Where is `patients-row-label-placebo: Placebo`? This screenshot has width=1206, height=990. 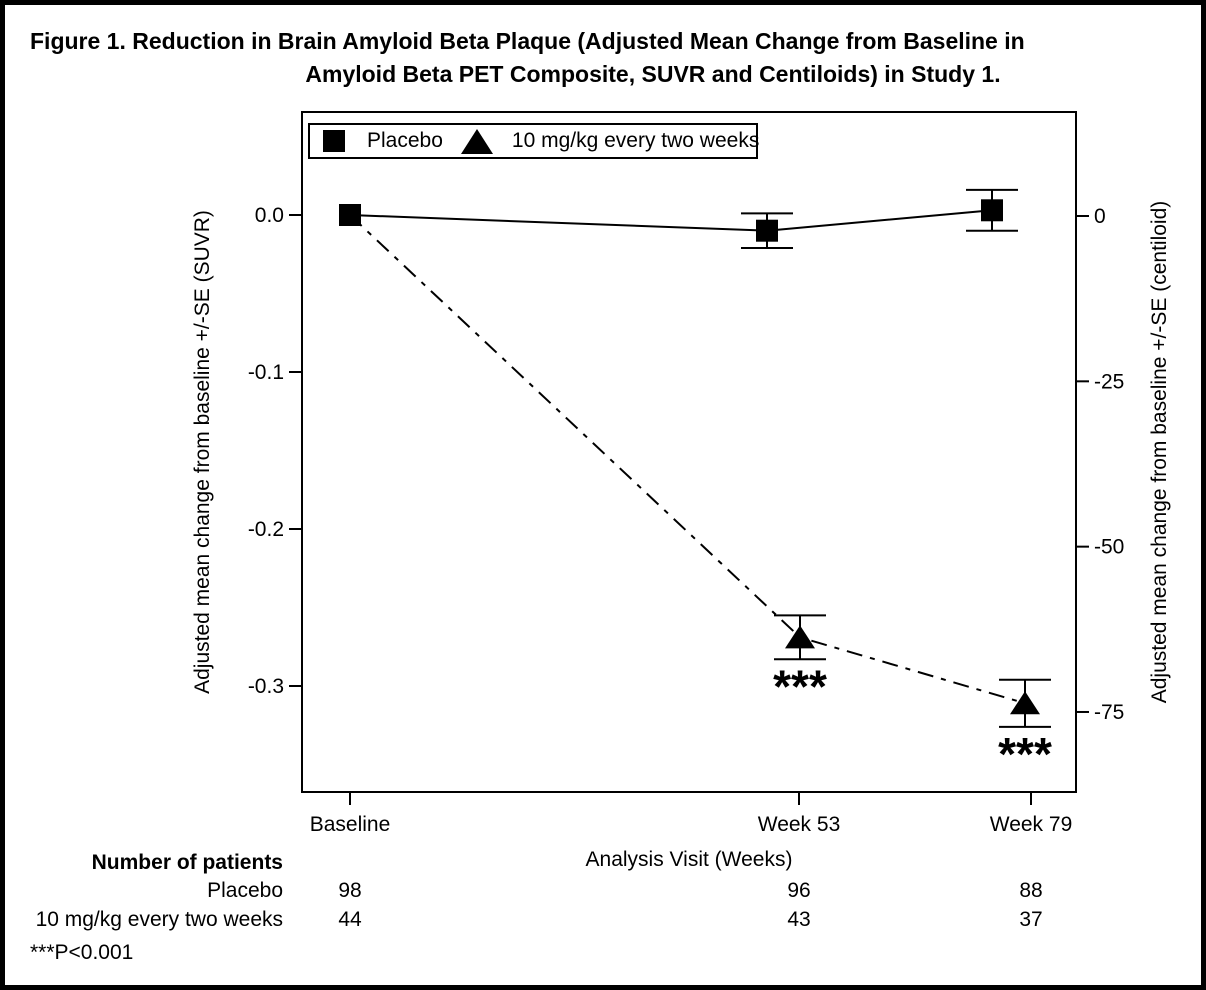 patients-row-label-placebo: Placebo is located at coordinates (245, 890).